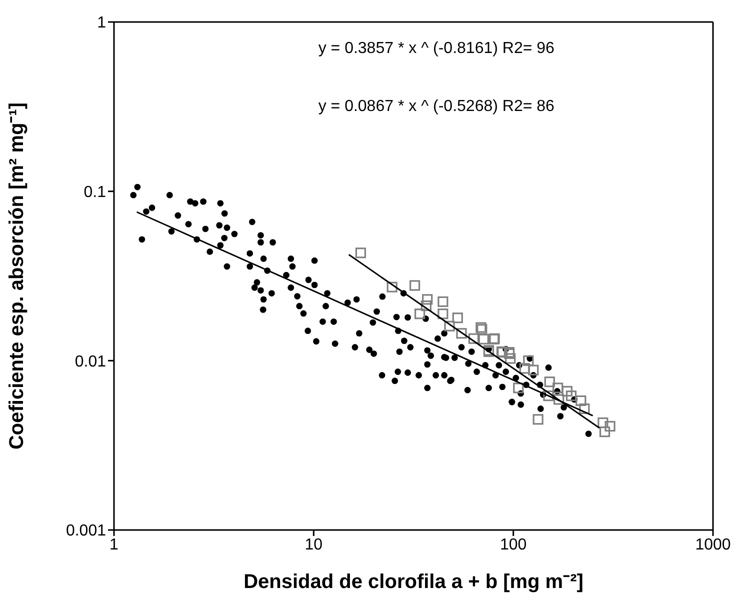 The width and height of the screenshot is (751, 608). What do you see at coordinates (90, 361) in the screenshot?
I see `y-tick-label: 0.01` at bounding box center [90, 361].